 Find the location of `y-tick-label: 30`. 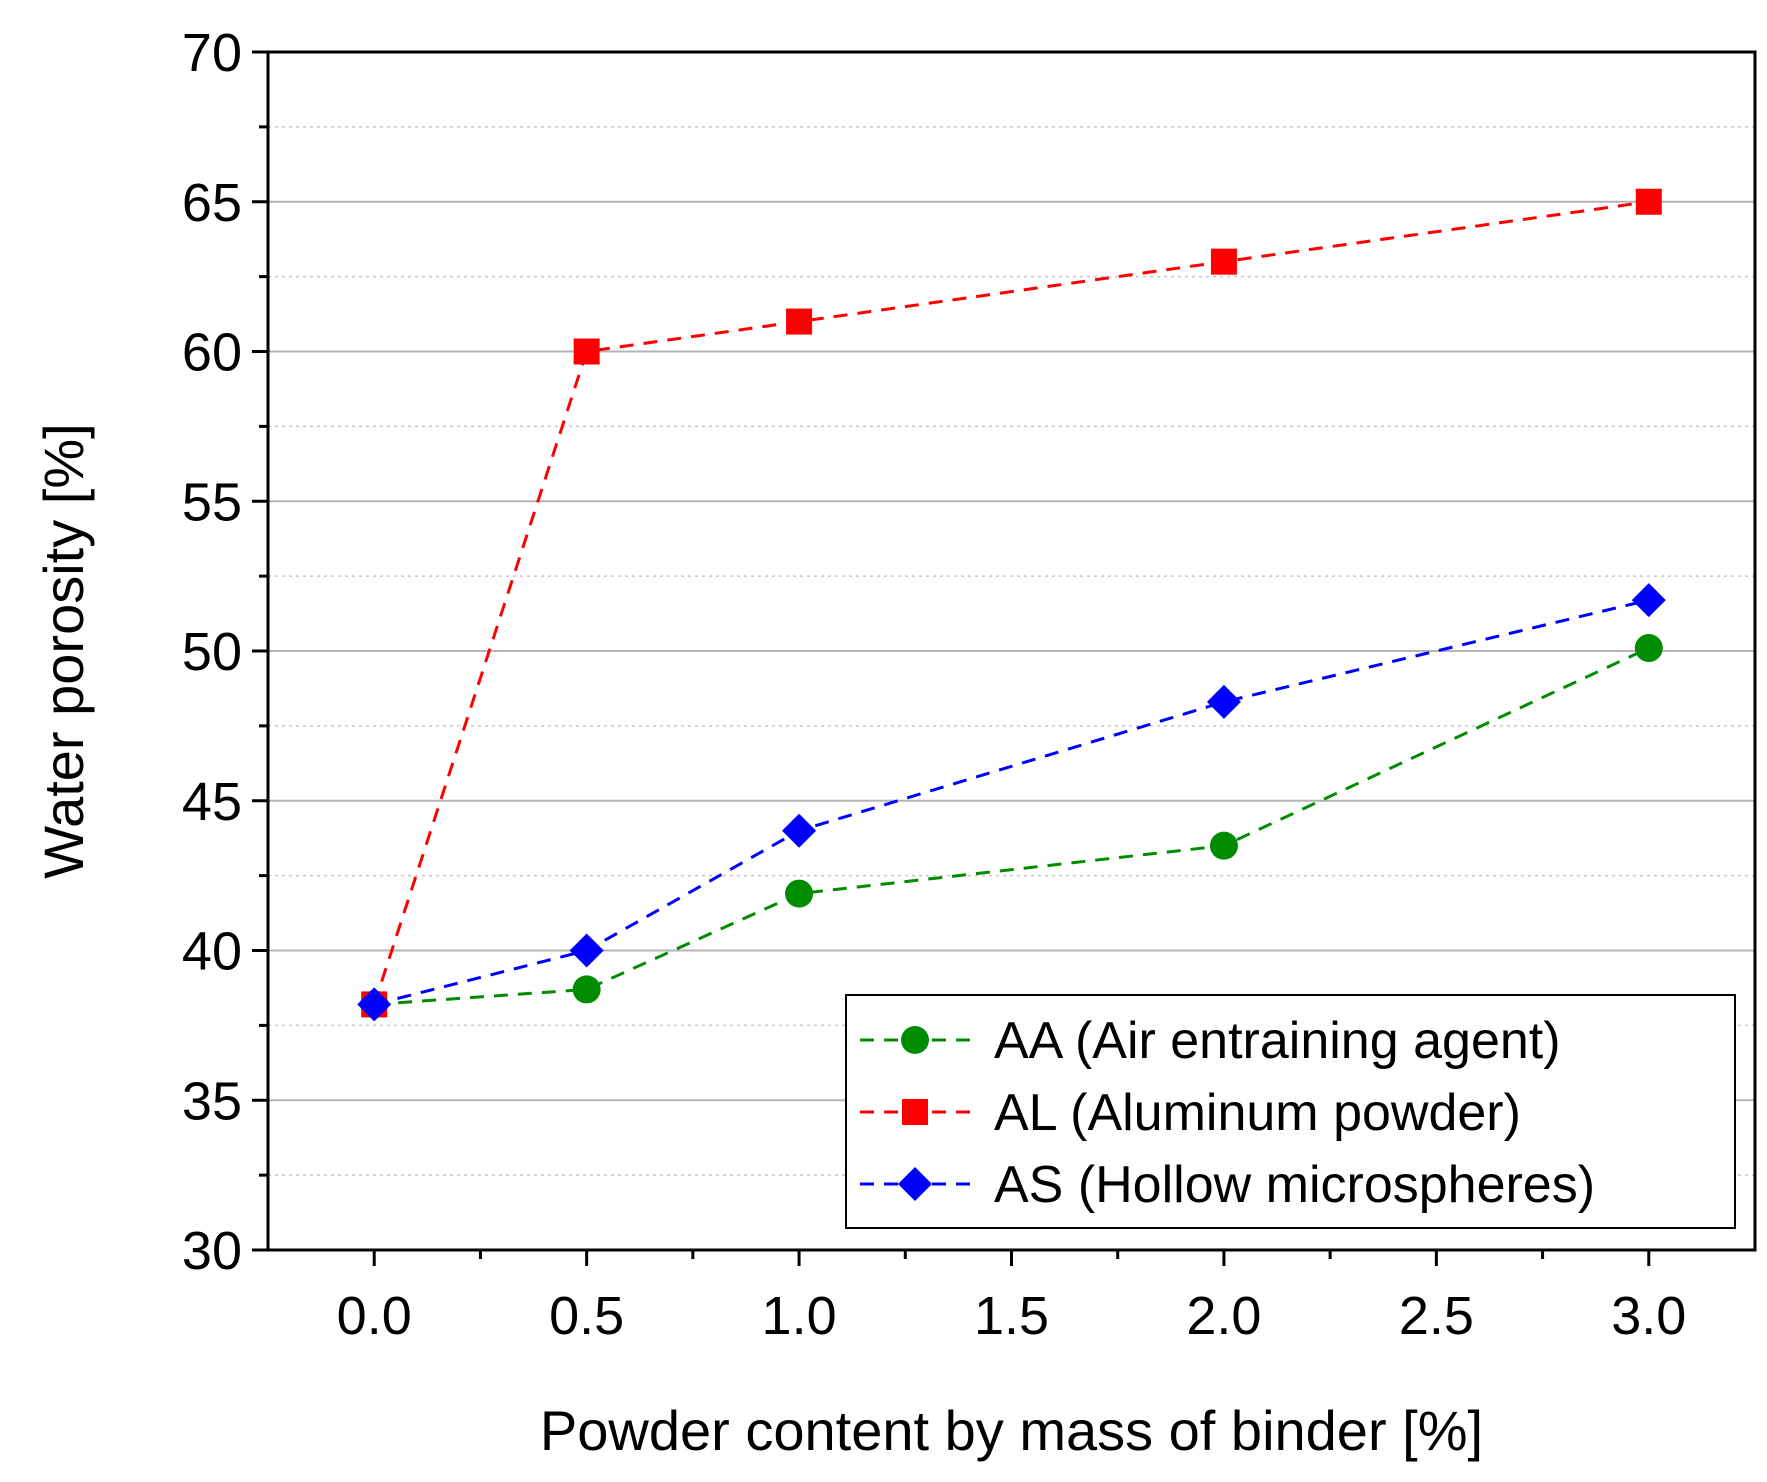

y-tick-label: 30 is located at coordinates (212, 1251).